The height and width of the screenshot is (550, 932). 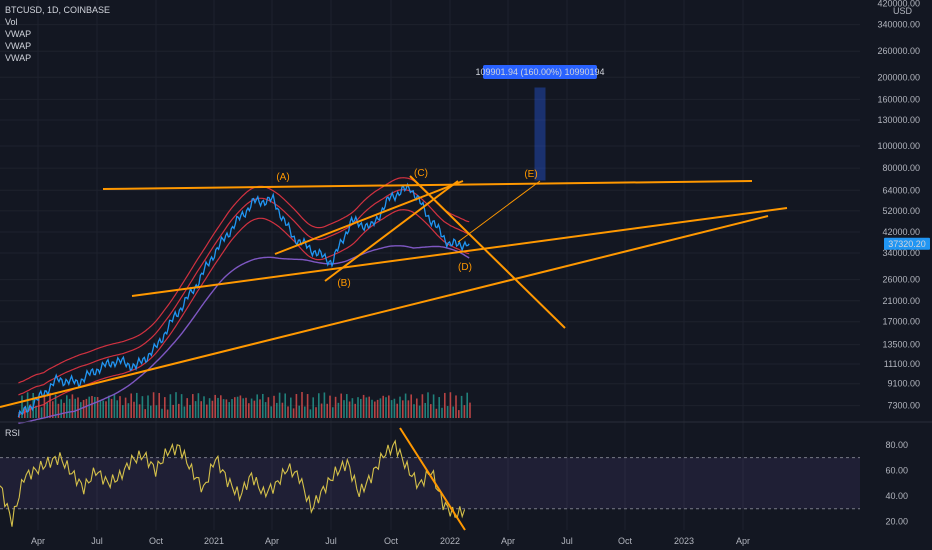 What do you see at coordinates (18, 58) in the screenshot?
I see `indicator-vwap-3: VWAP` at bounding box center [18, 58].